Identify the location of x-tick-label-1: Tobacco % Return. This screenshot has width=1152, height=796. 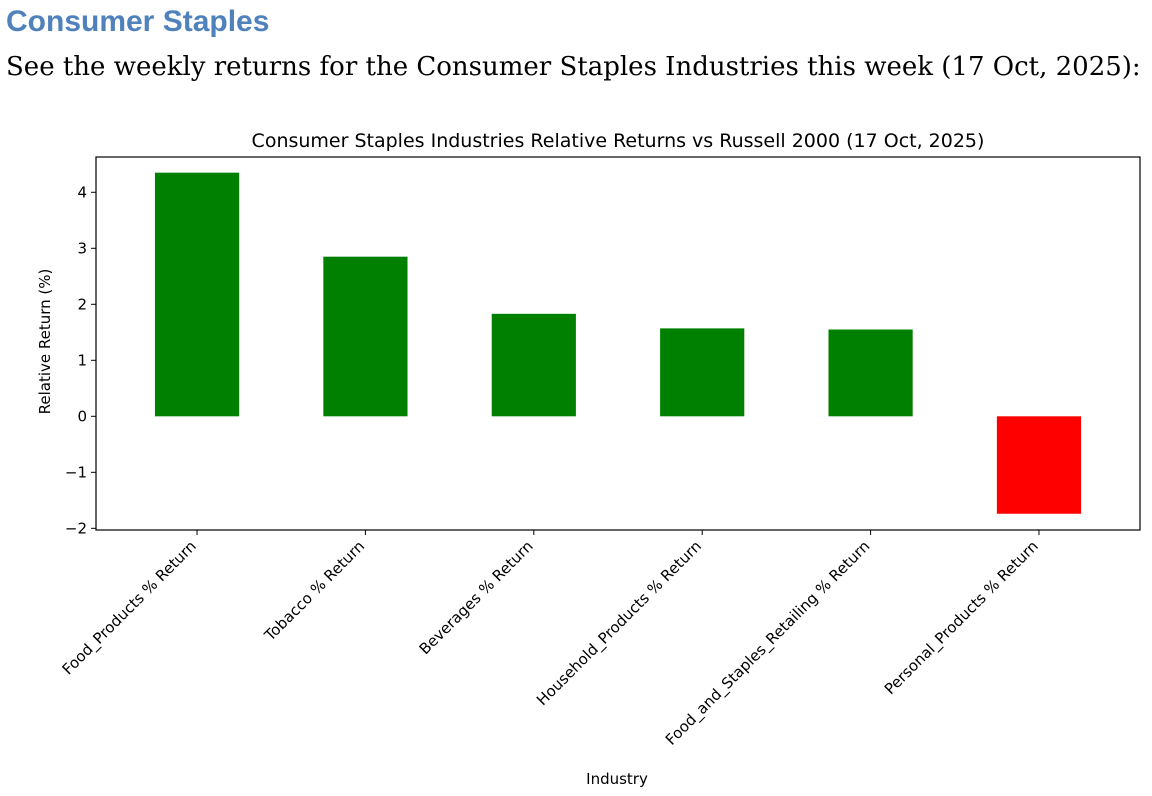
(314, 591).